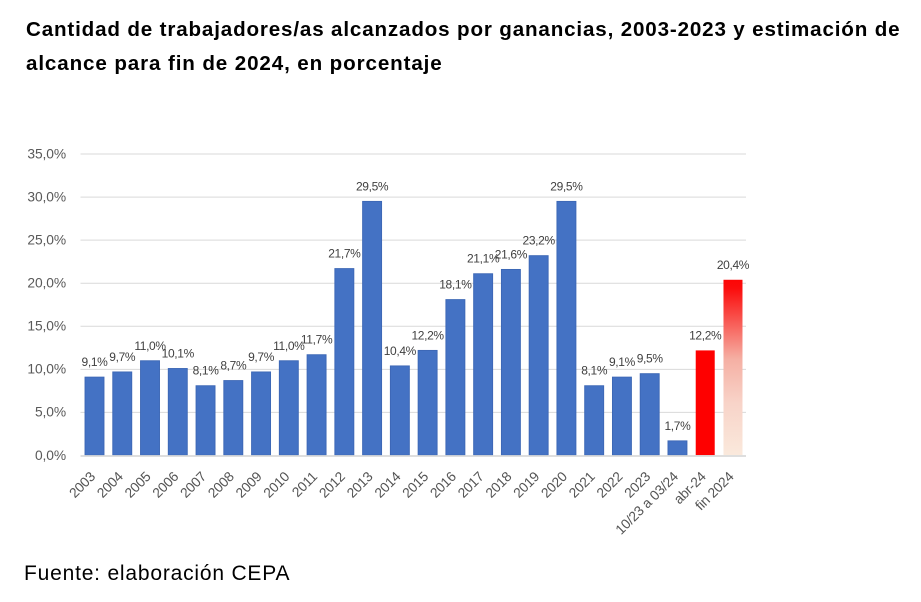 The image size is (921, 602). What do you see at coordinates (499, 485) in the screenshot?
I see `svg-text: 2018` at bounding box center [499, 485].